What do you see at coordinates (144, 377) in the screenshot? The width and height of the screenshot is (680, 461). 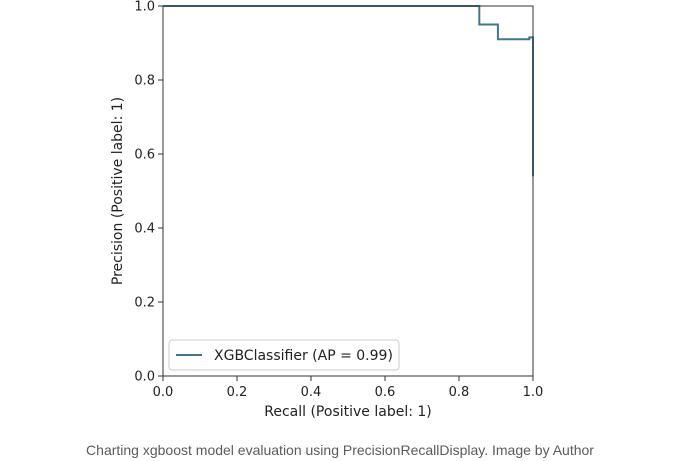 I see `y-tick-label: 0.0` at bounding box center [144, 377].